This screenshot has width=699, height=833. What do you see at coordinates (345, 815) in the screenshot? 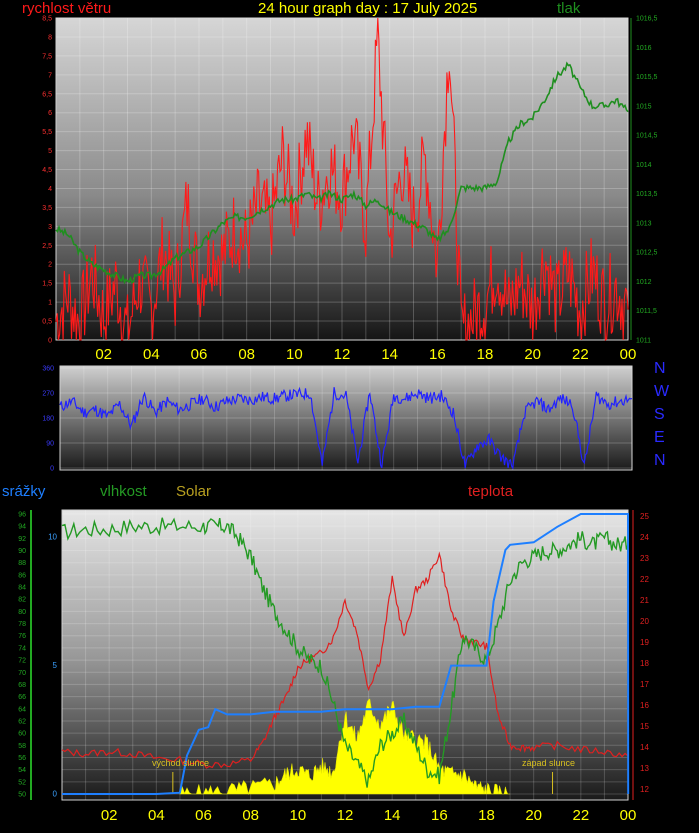
I see `time-tick-label: 12` at bounding box center [345, 815].